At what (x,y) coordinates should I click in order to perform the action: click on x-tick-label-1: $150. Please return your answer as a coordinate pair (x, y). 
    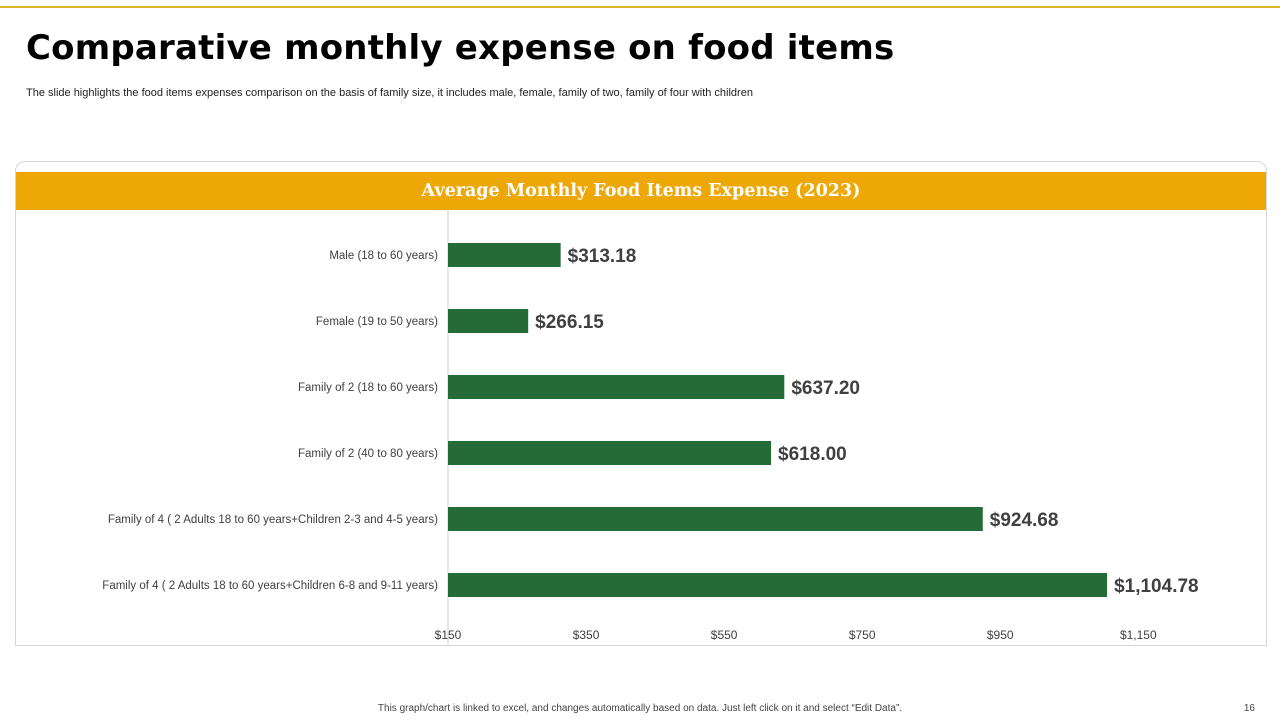
    Looking at the image, I should click on (448, 635).